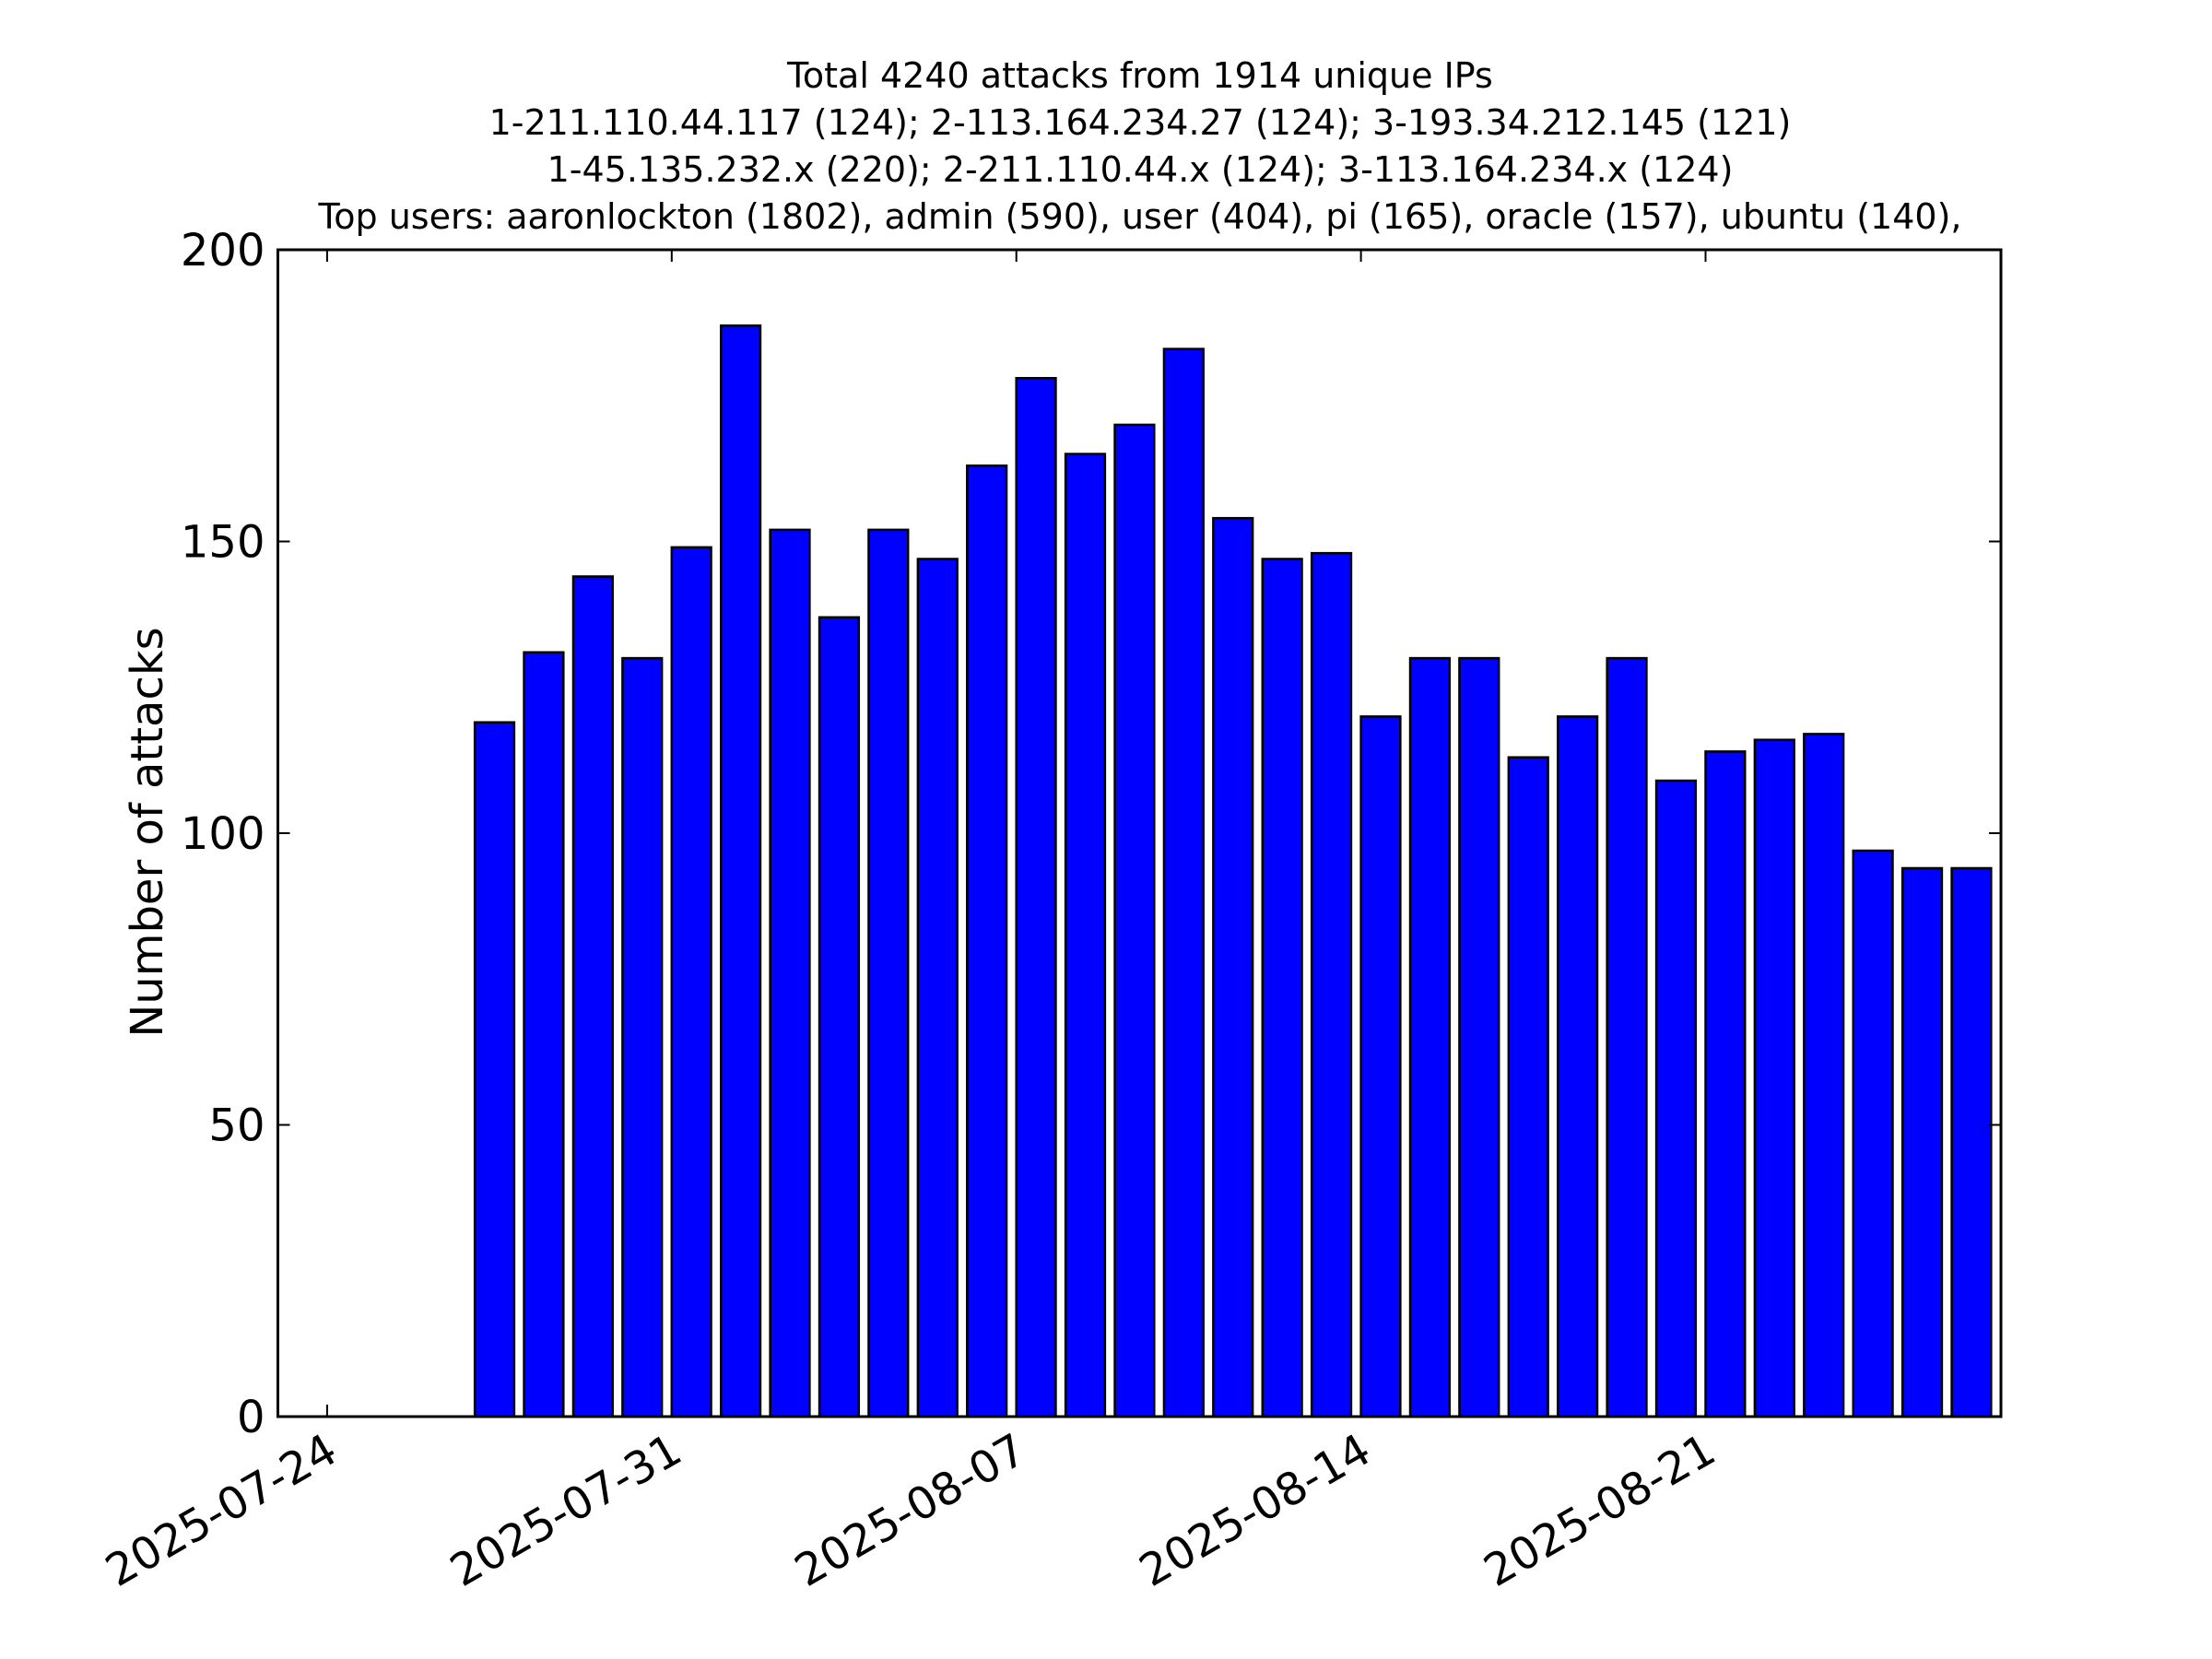 The height and width of the screenshot is (1659, 2212). What do you see at coordinates (147, 832) in the screenshot?
I see `y-axis-label: Number of attacks` at bounding box center [147, 832].